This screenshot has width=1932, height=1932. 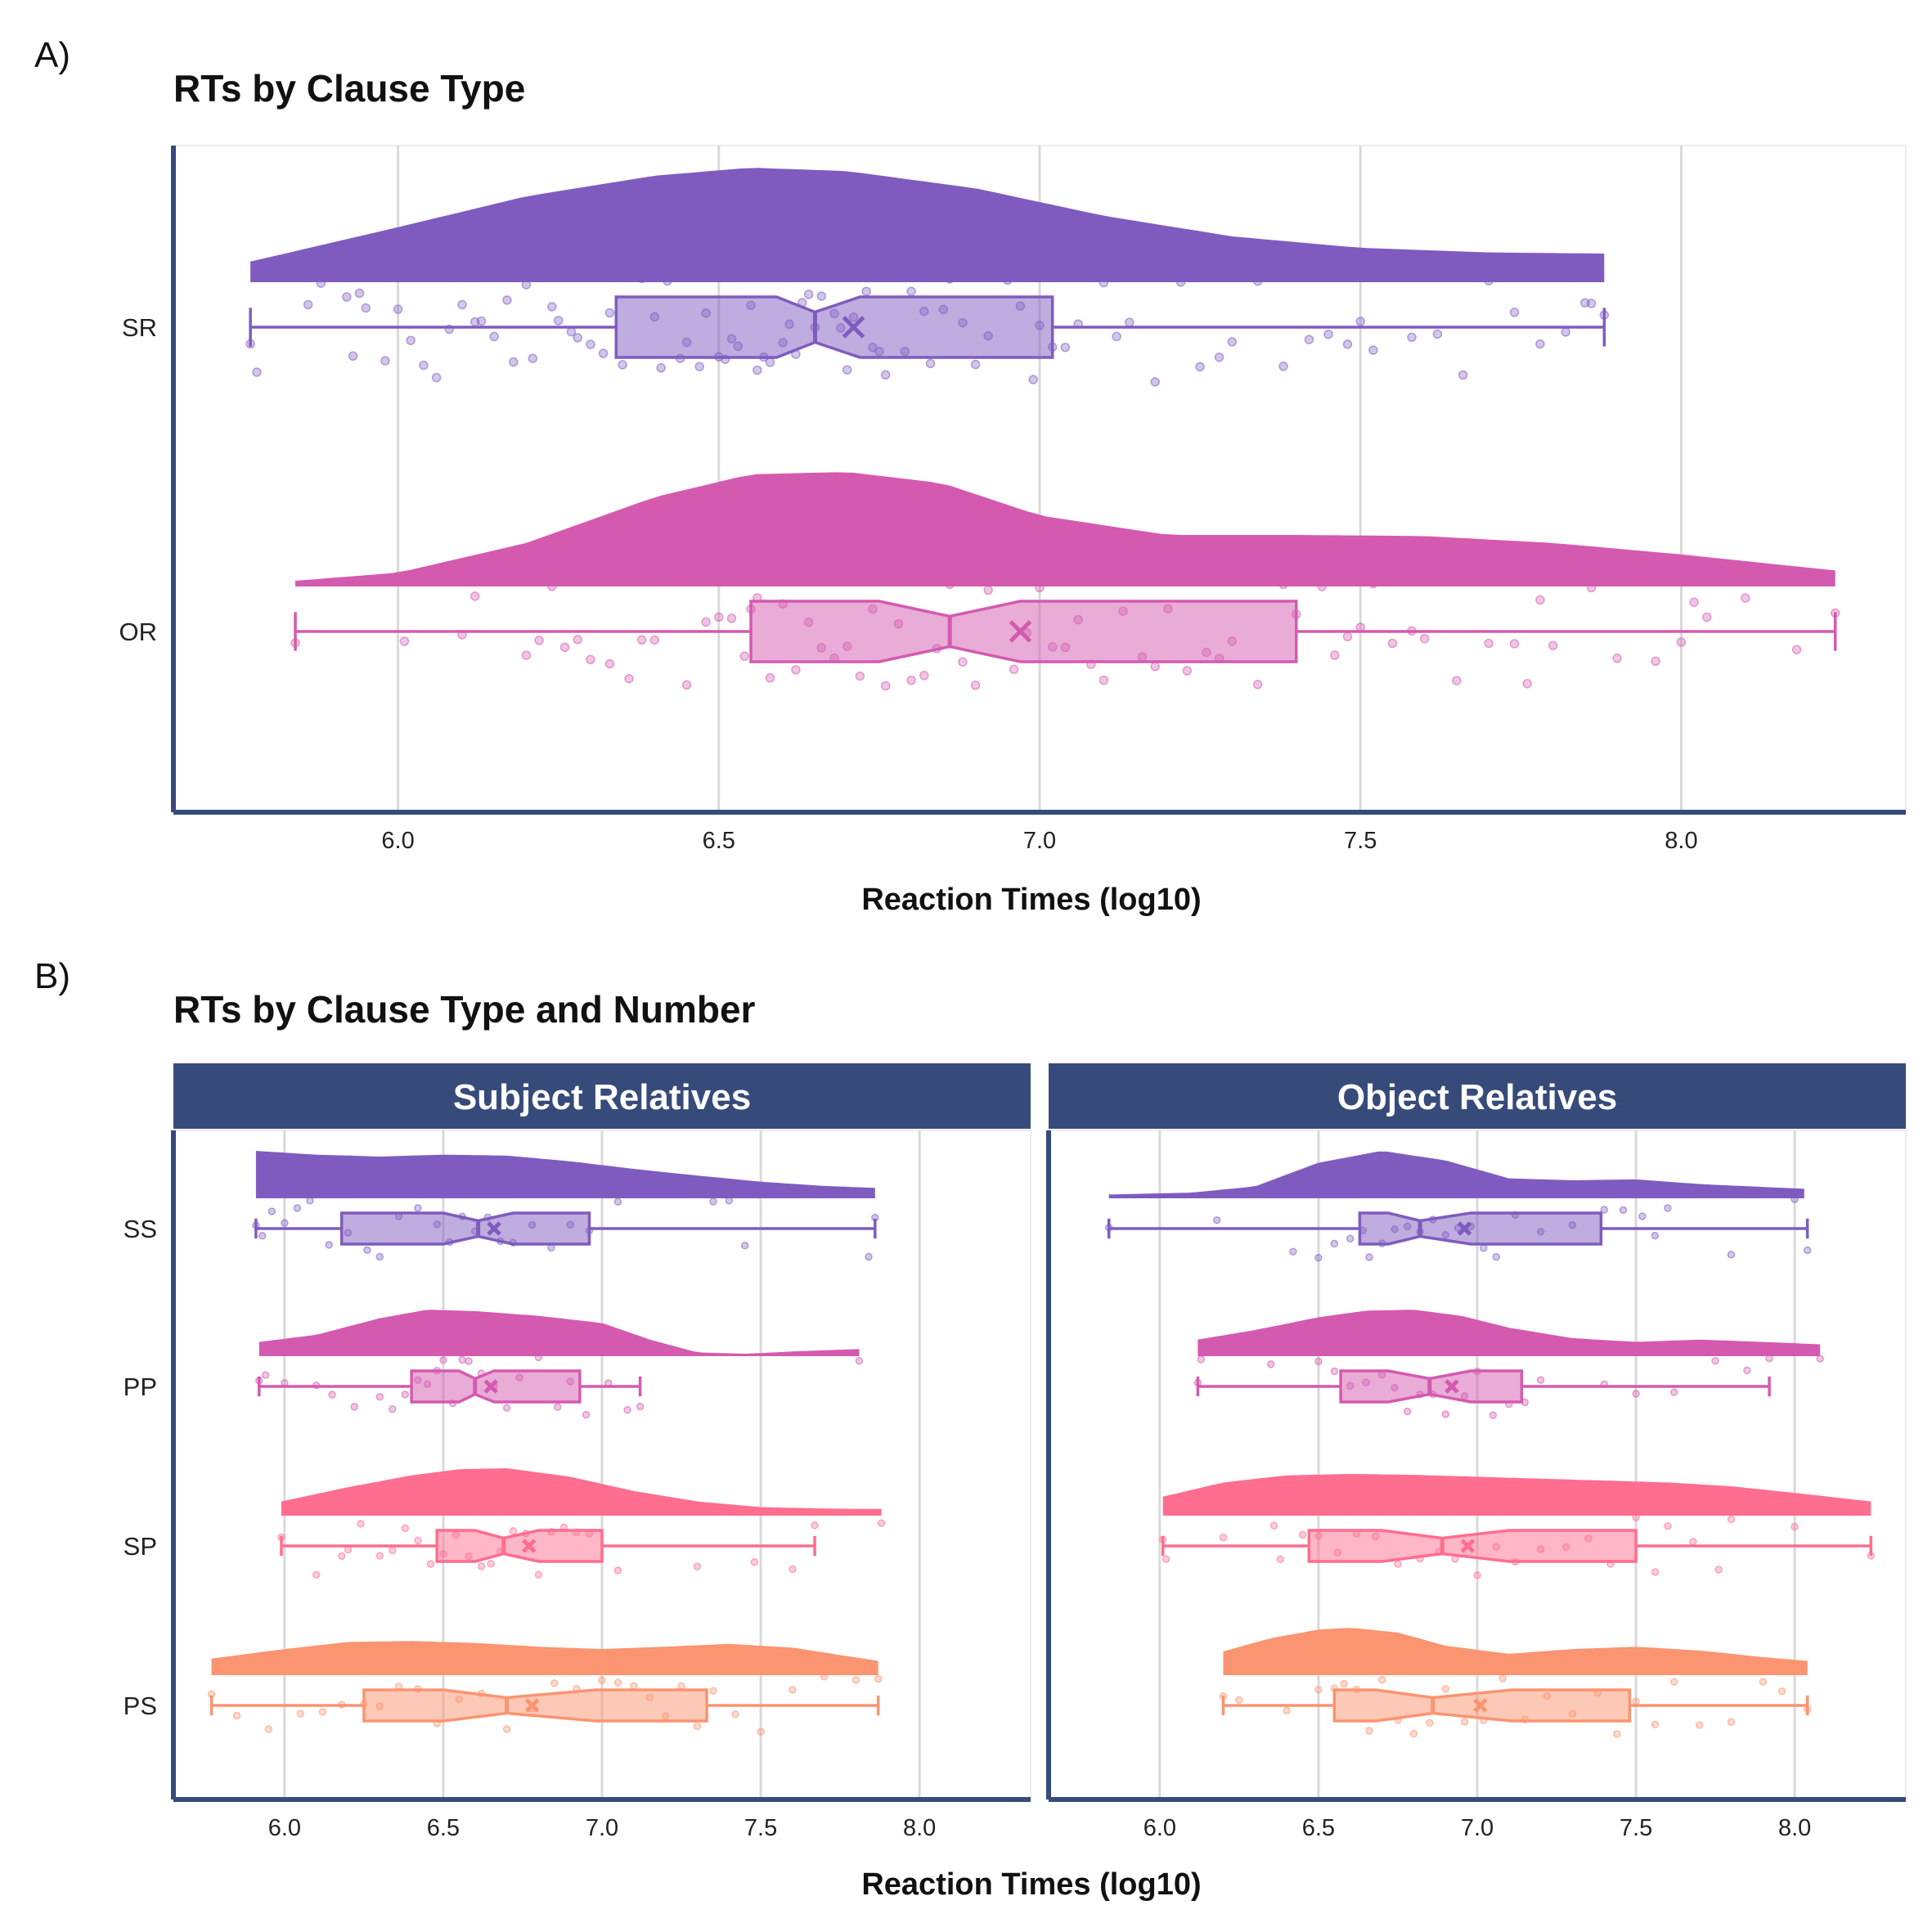 I want to click on panel-label-b: B), so click(x=52, y=976).